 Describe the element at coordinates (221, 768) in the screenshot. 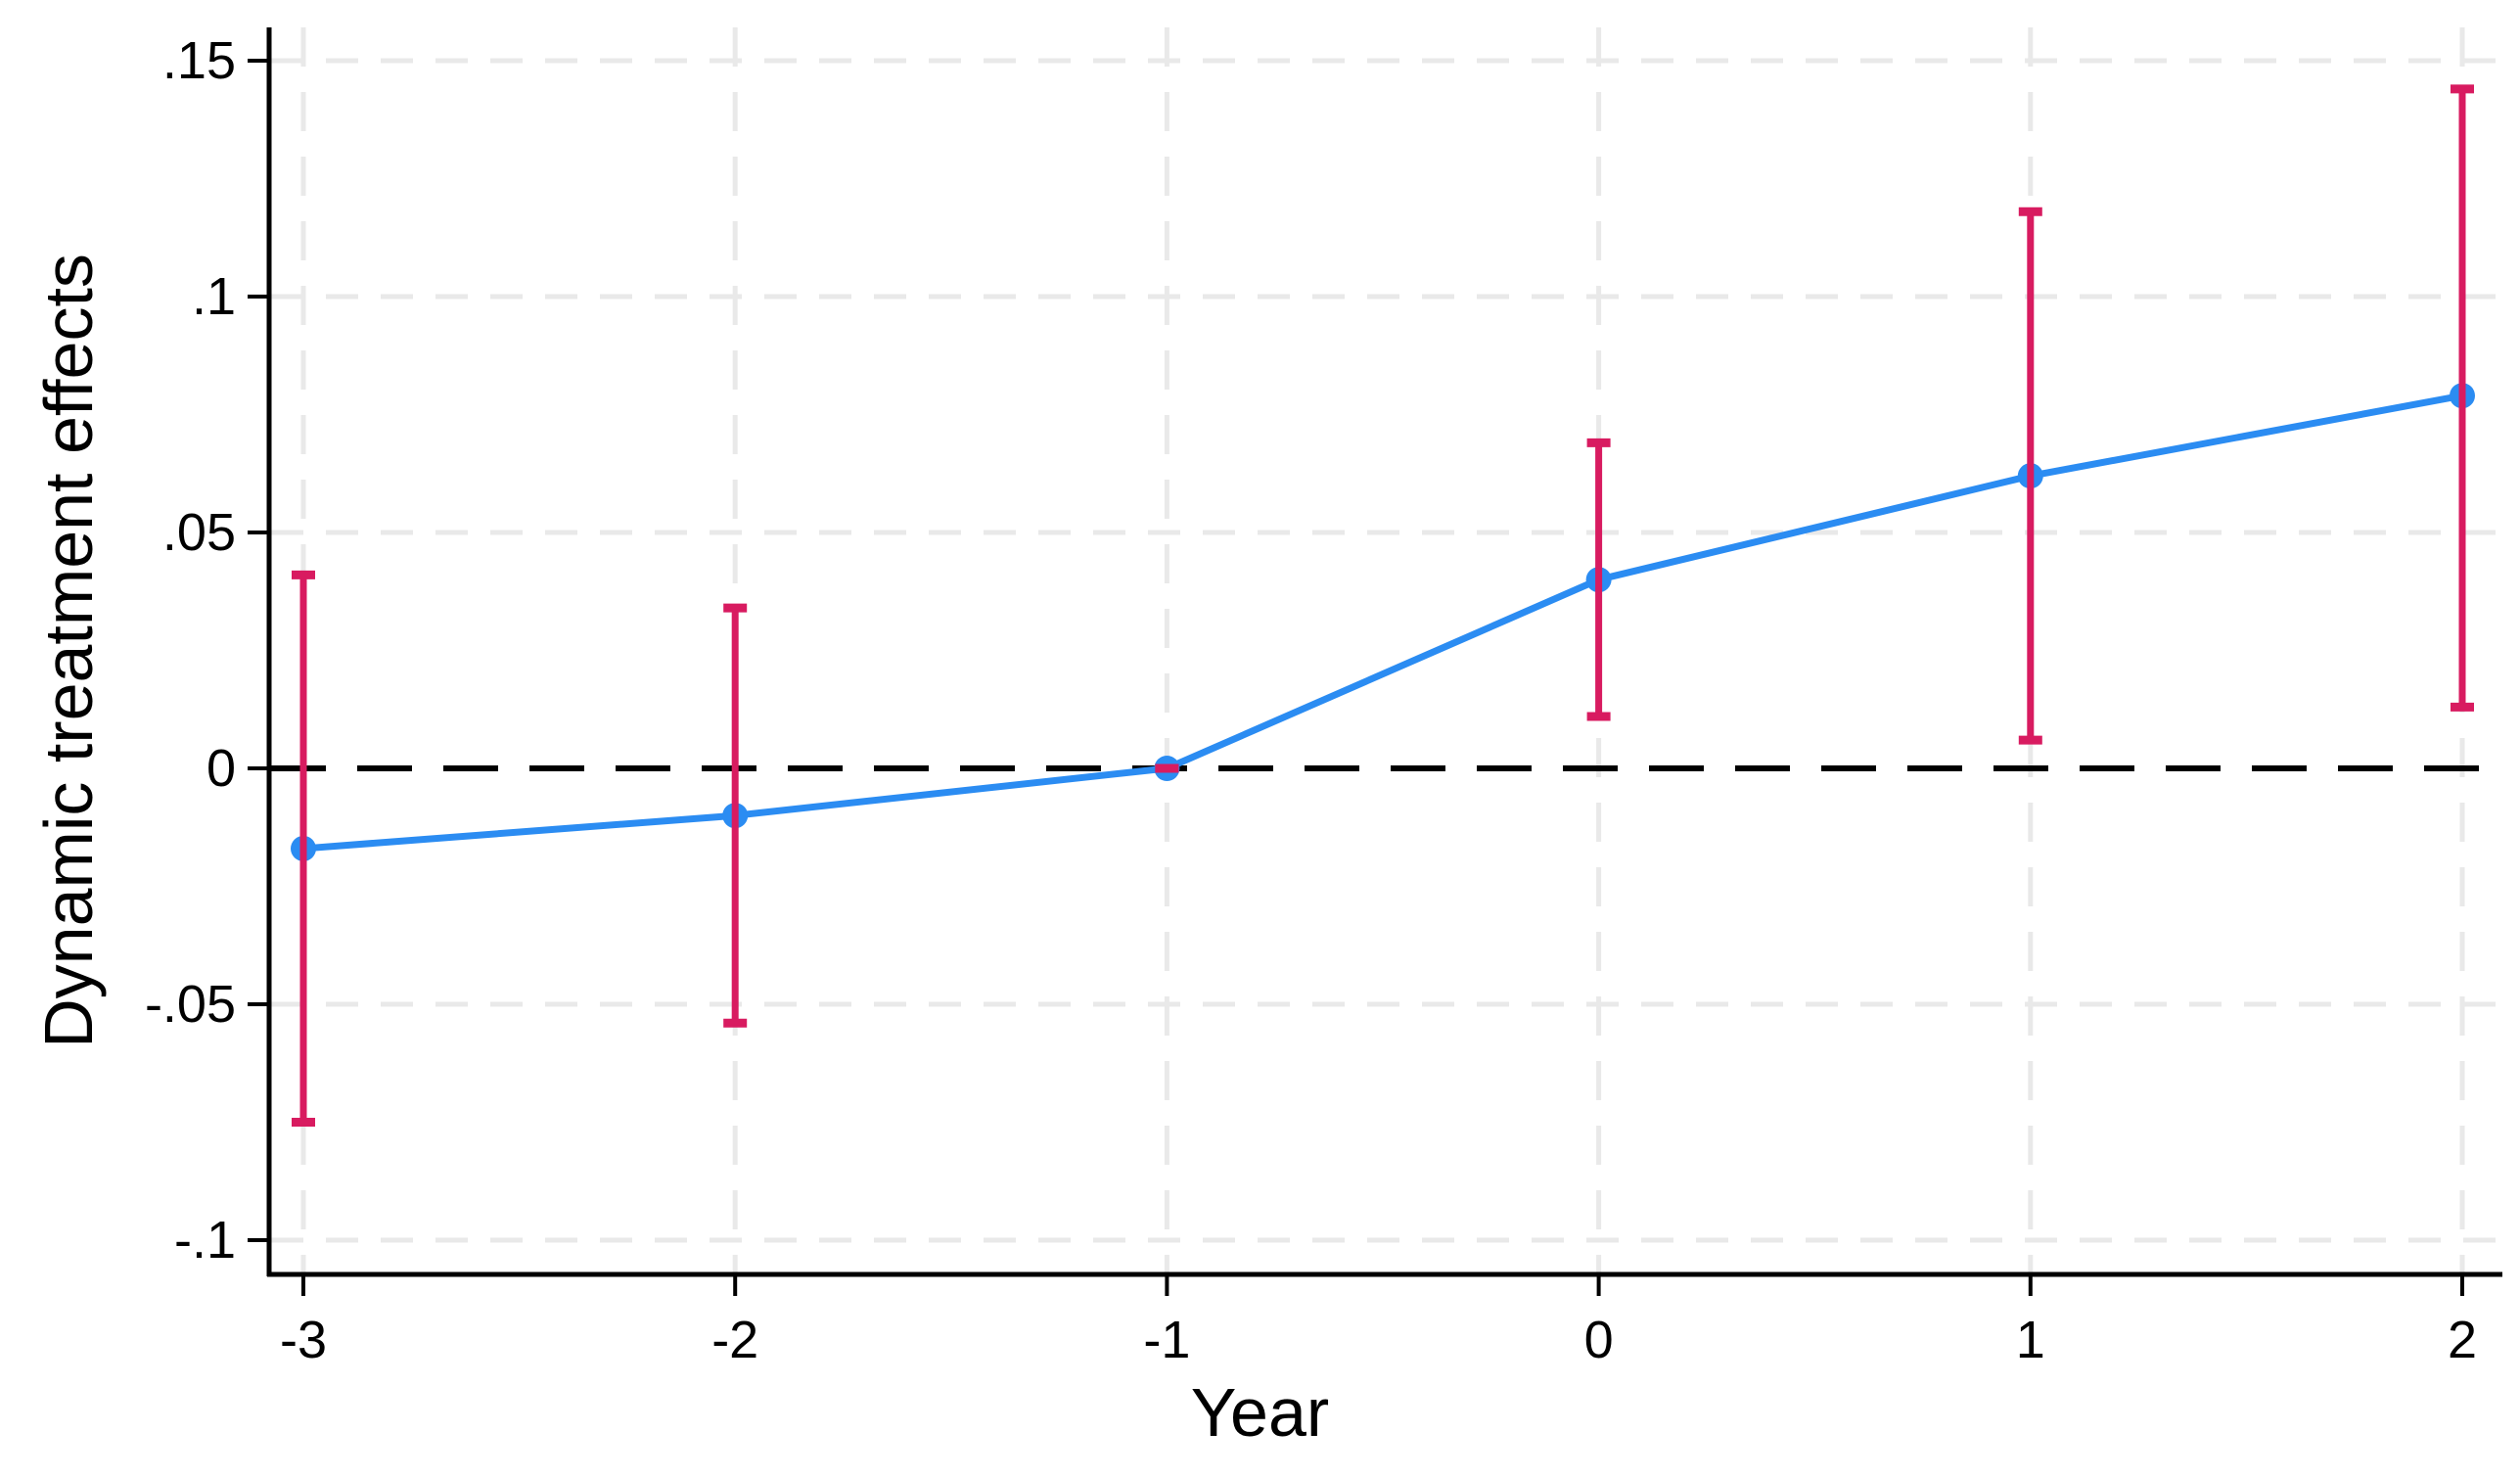

I see `y-tick-label: 0` at that location.